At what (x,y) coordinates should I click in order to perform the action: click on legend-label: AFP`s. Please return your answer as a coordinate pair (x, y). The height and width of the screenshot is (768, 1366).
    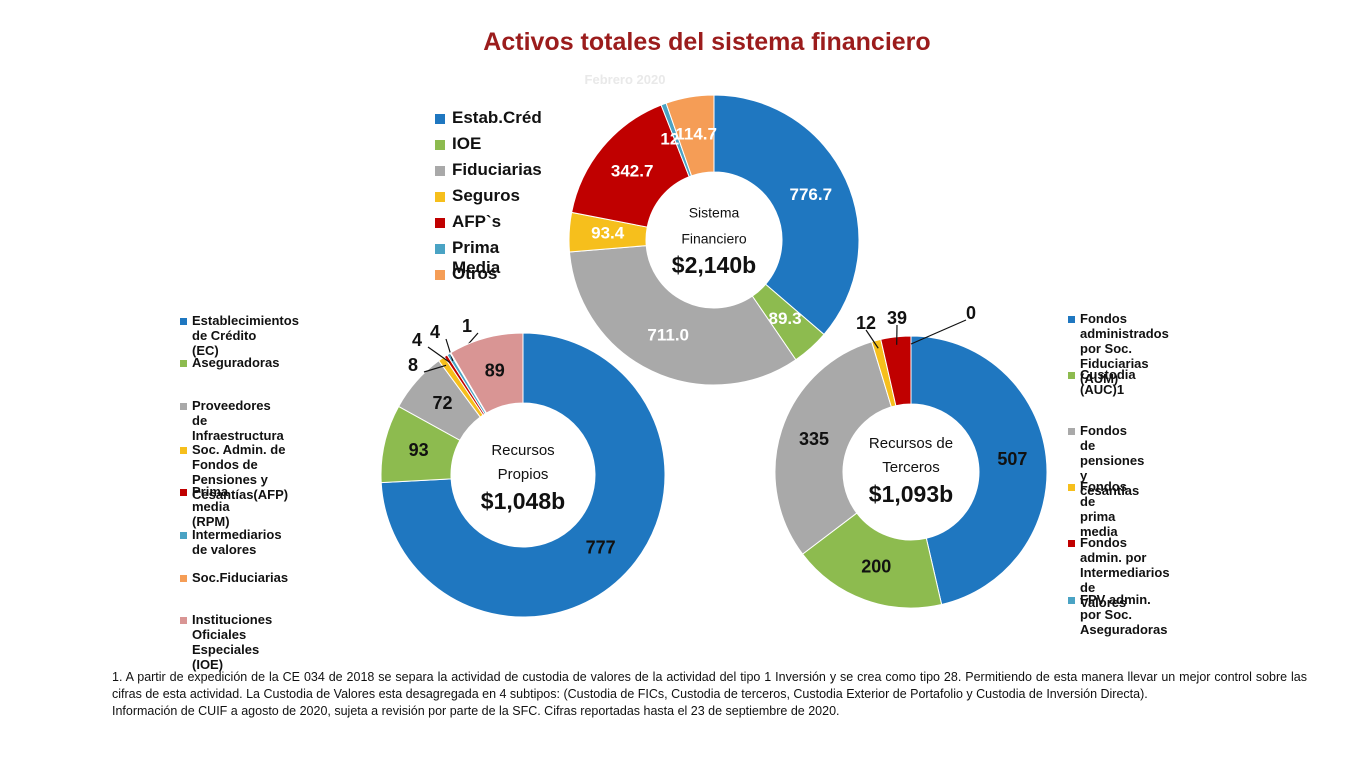
    Looking at the image, I should click on (477, 221).